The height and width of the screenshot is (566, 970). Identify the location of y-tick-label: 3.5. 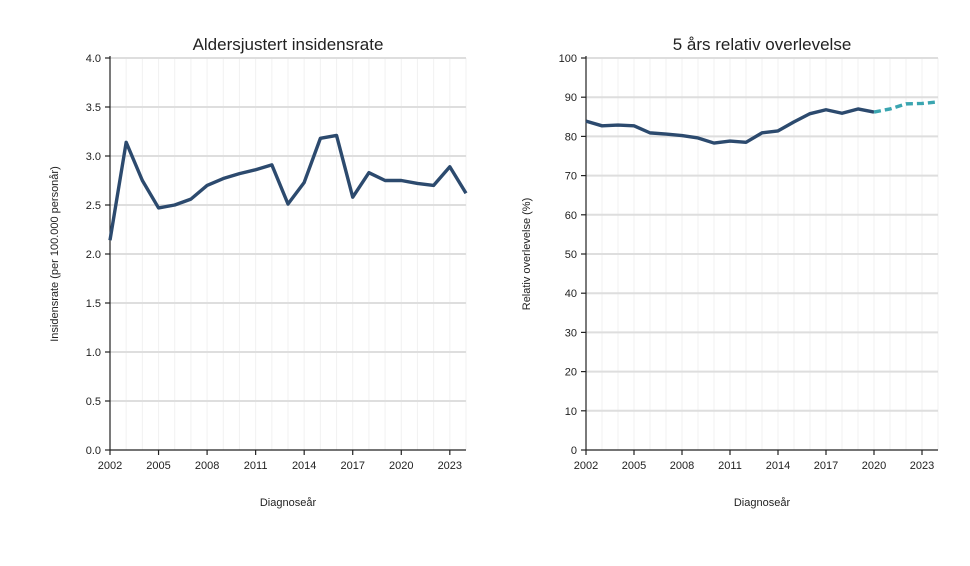
(93, 108).